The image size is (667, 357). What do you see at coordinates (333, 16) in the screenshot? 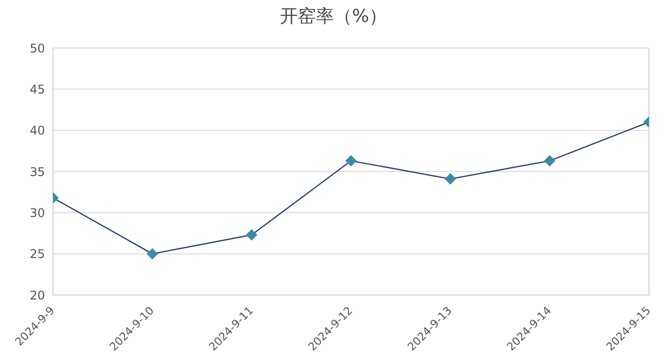
I see `chart-title: 开窑率（%）` at bounding box center [333, 16].